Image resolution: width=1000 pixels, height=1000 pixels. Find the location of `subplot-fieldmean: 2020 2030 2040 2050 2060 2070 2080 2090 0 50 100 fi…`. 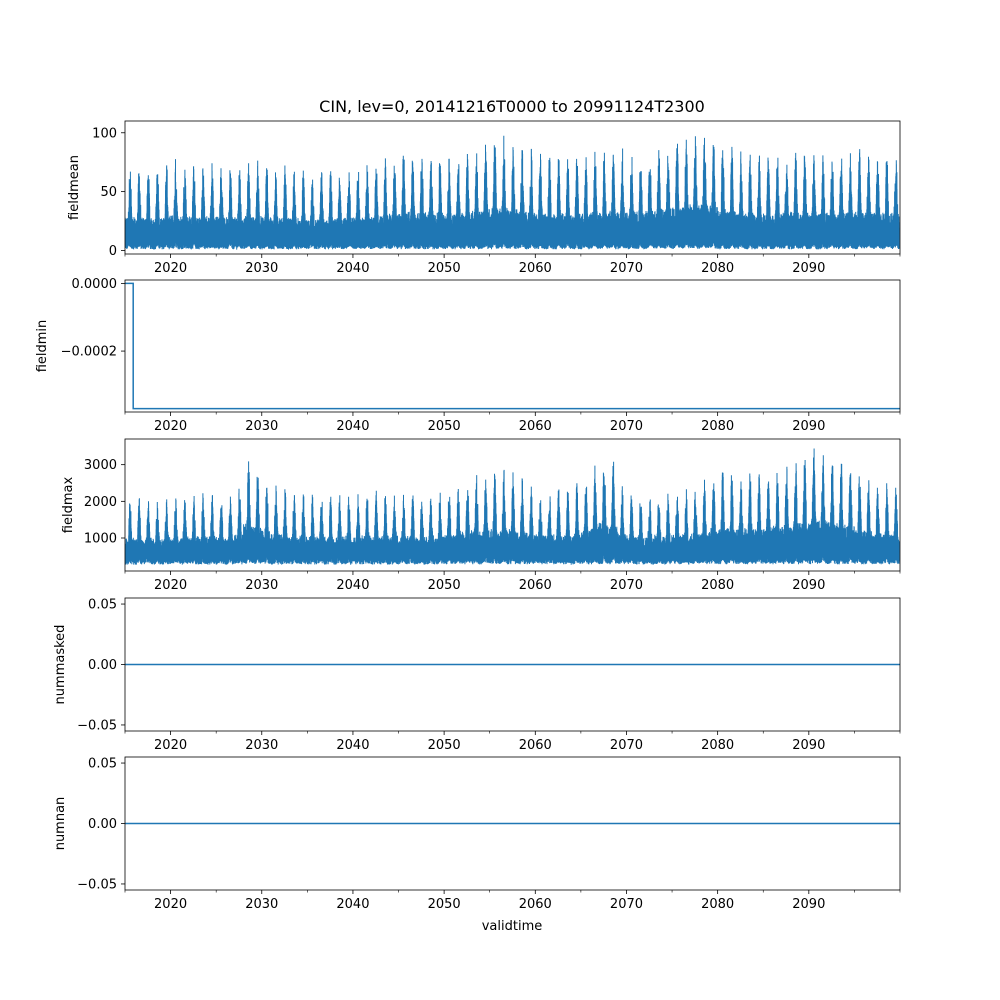

subplot-fieldmean: 2020 2030 2040 2050 2060 2070 2080 2090 0 50 100 fi… is located at coordinates (484, 198).